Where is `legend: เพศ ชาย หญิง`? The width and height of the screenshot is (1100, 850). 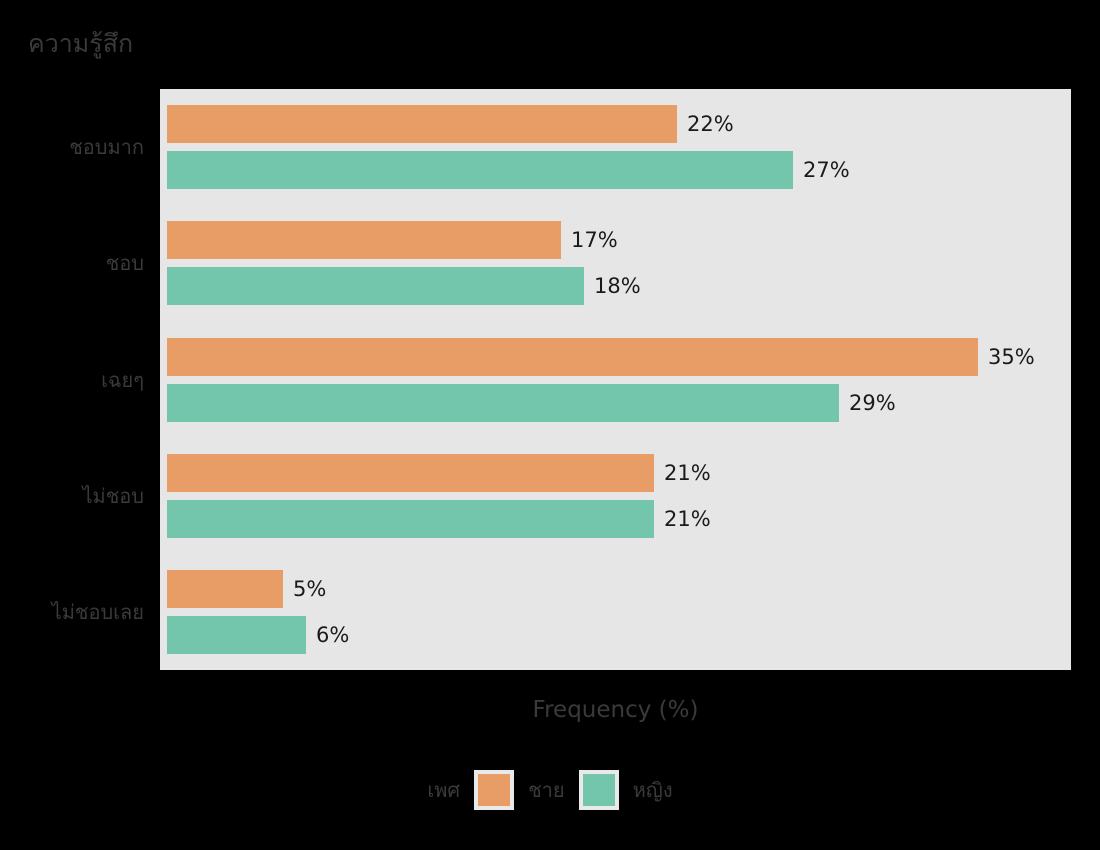 legend: เพศ ชาย หญิง is located at coordinates (550, 790).